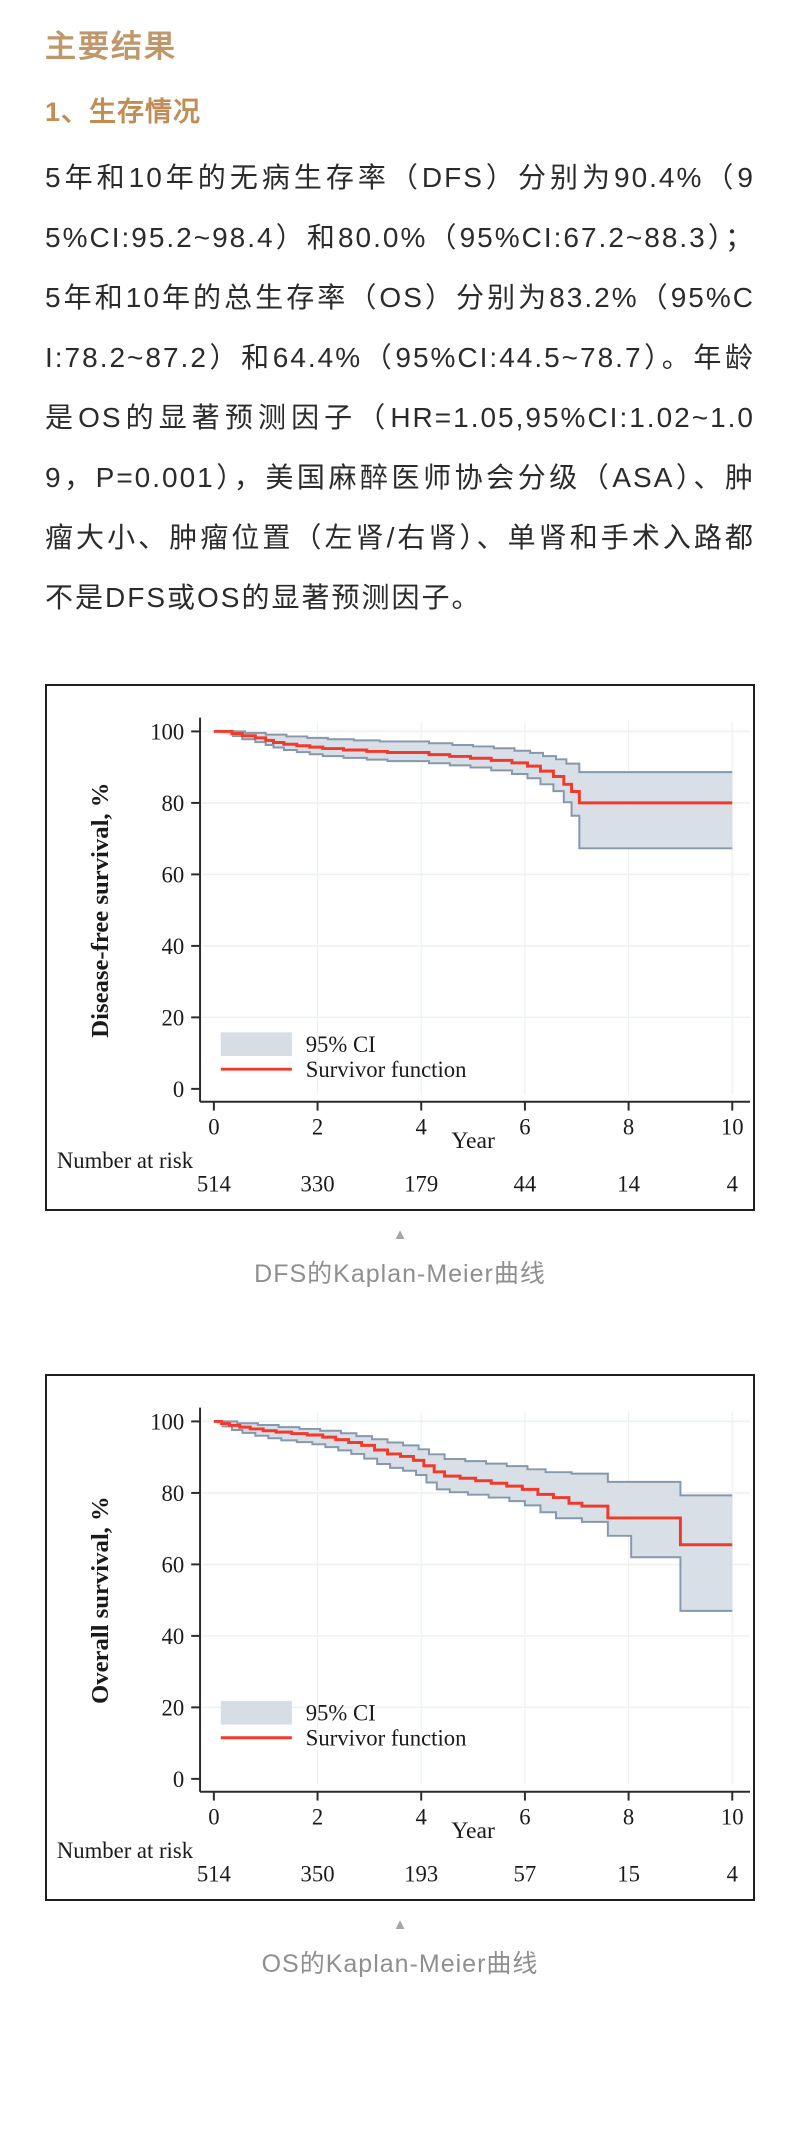 The height and width of the screenshot is (2132, 800). Describe the element at coordinates (628, 1183) in the screenshot. I see `svg-text: 14` at that location.